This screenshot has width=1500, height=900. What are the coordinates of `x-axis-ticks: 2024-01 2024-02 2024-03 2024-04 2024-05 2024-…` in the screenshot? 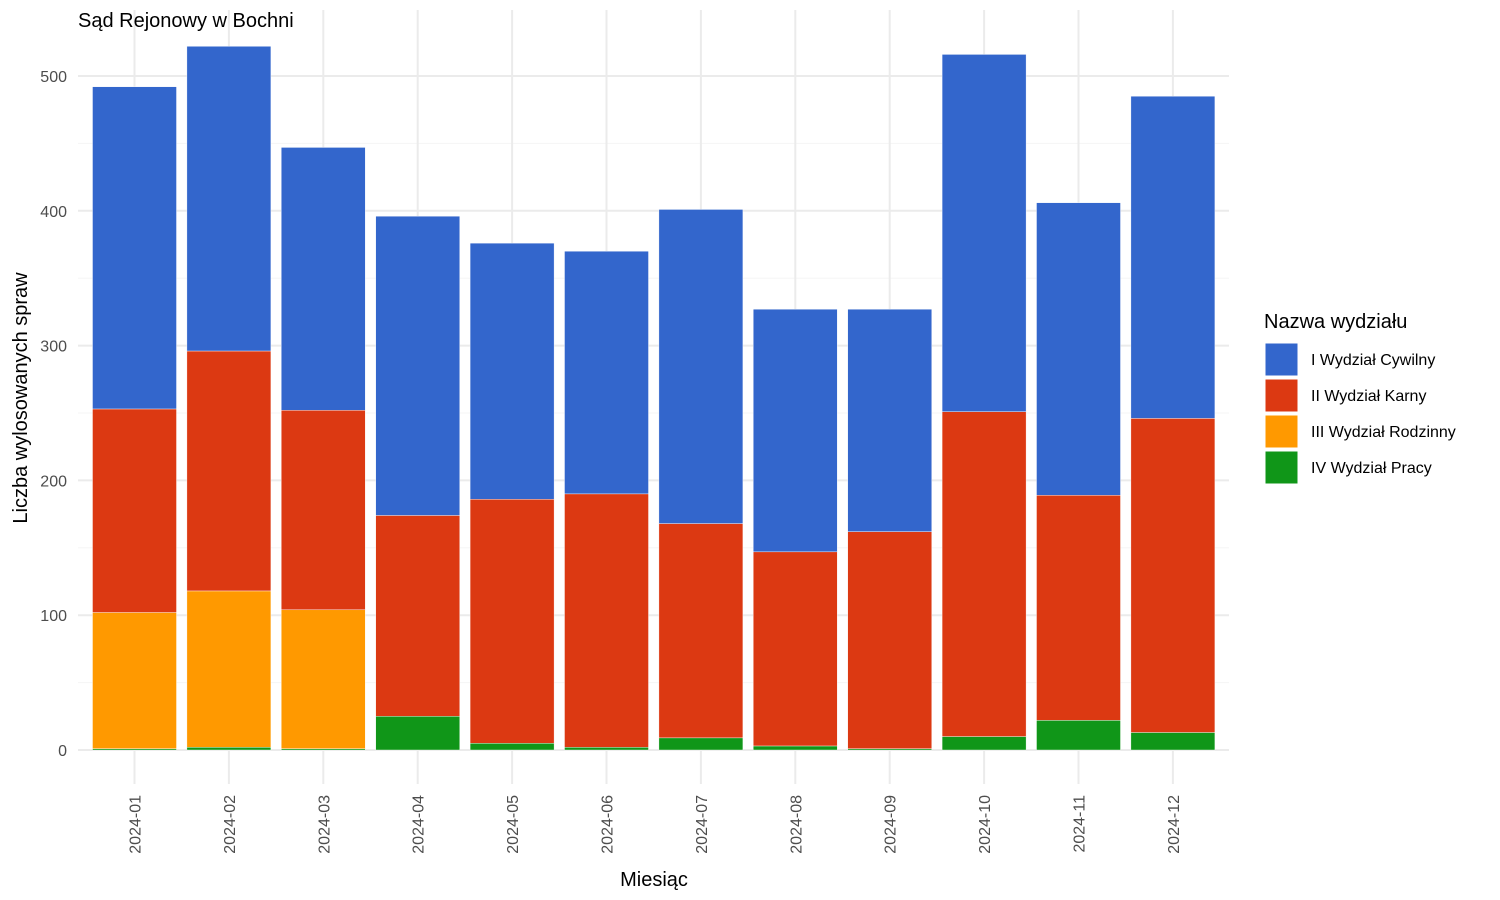 It's located at (655, 824).